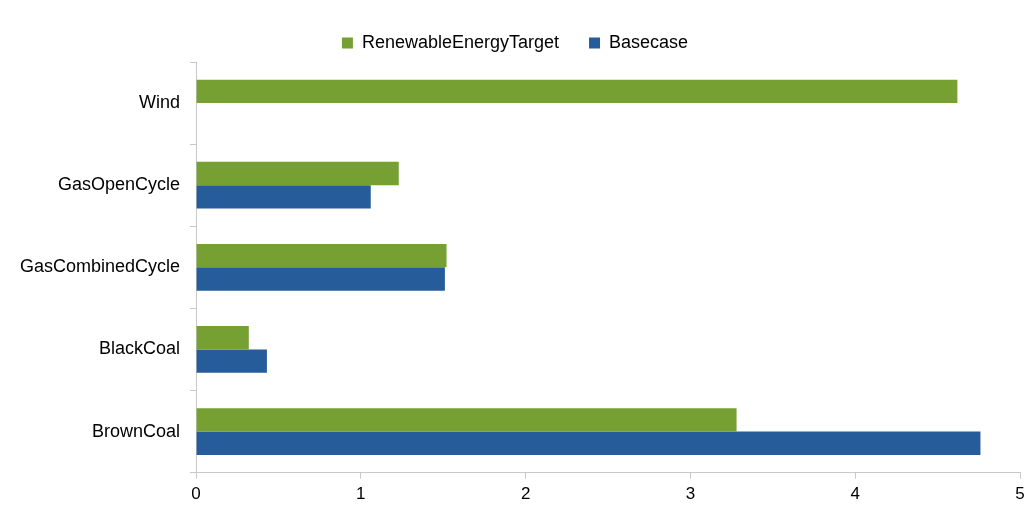 Image resolution: width=1032 pixels, height=513 pixels. What do you see at coordinates (460, 41) in the screenshot?
I see `legend-label: RenewableEnergyTarget` at bounding box center [460, 41].